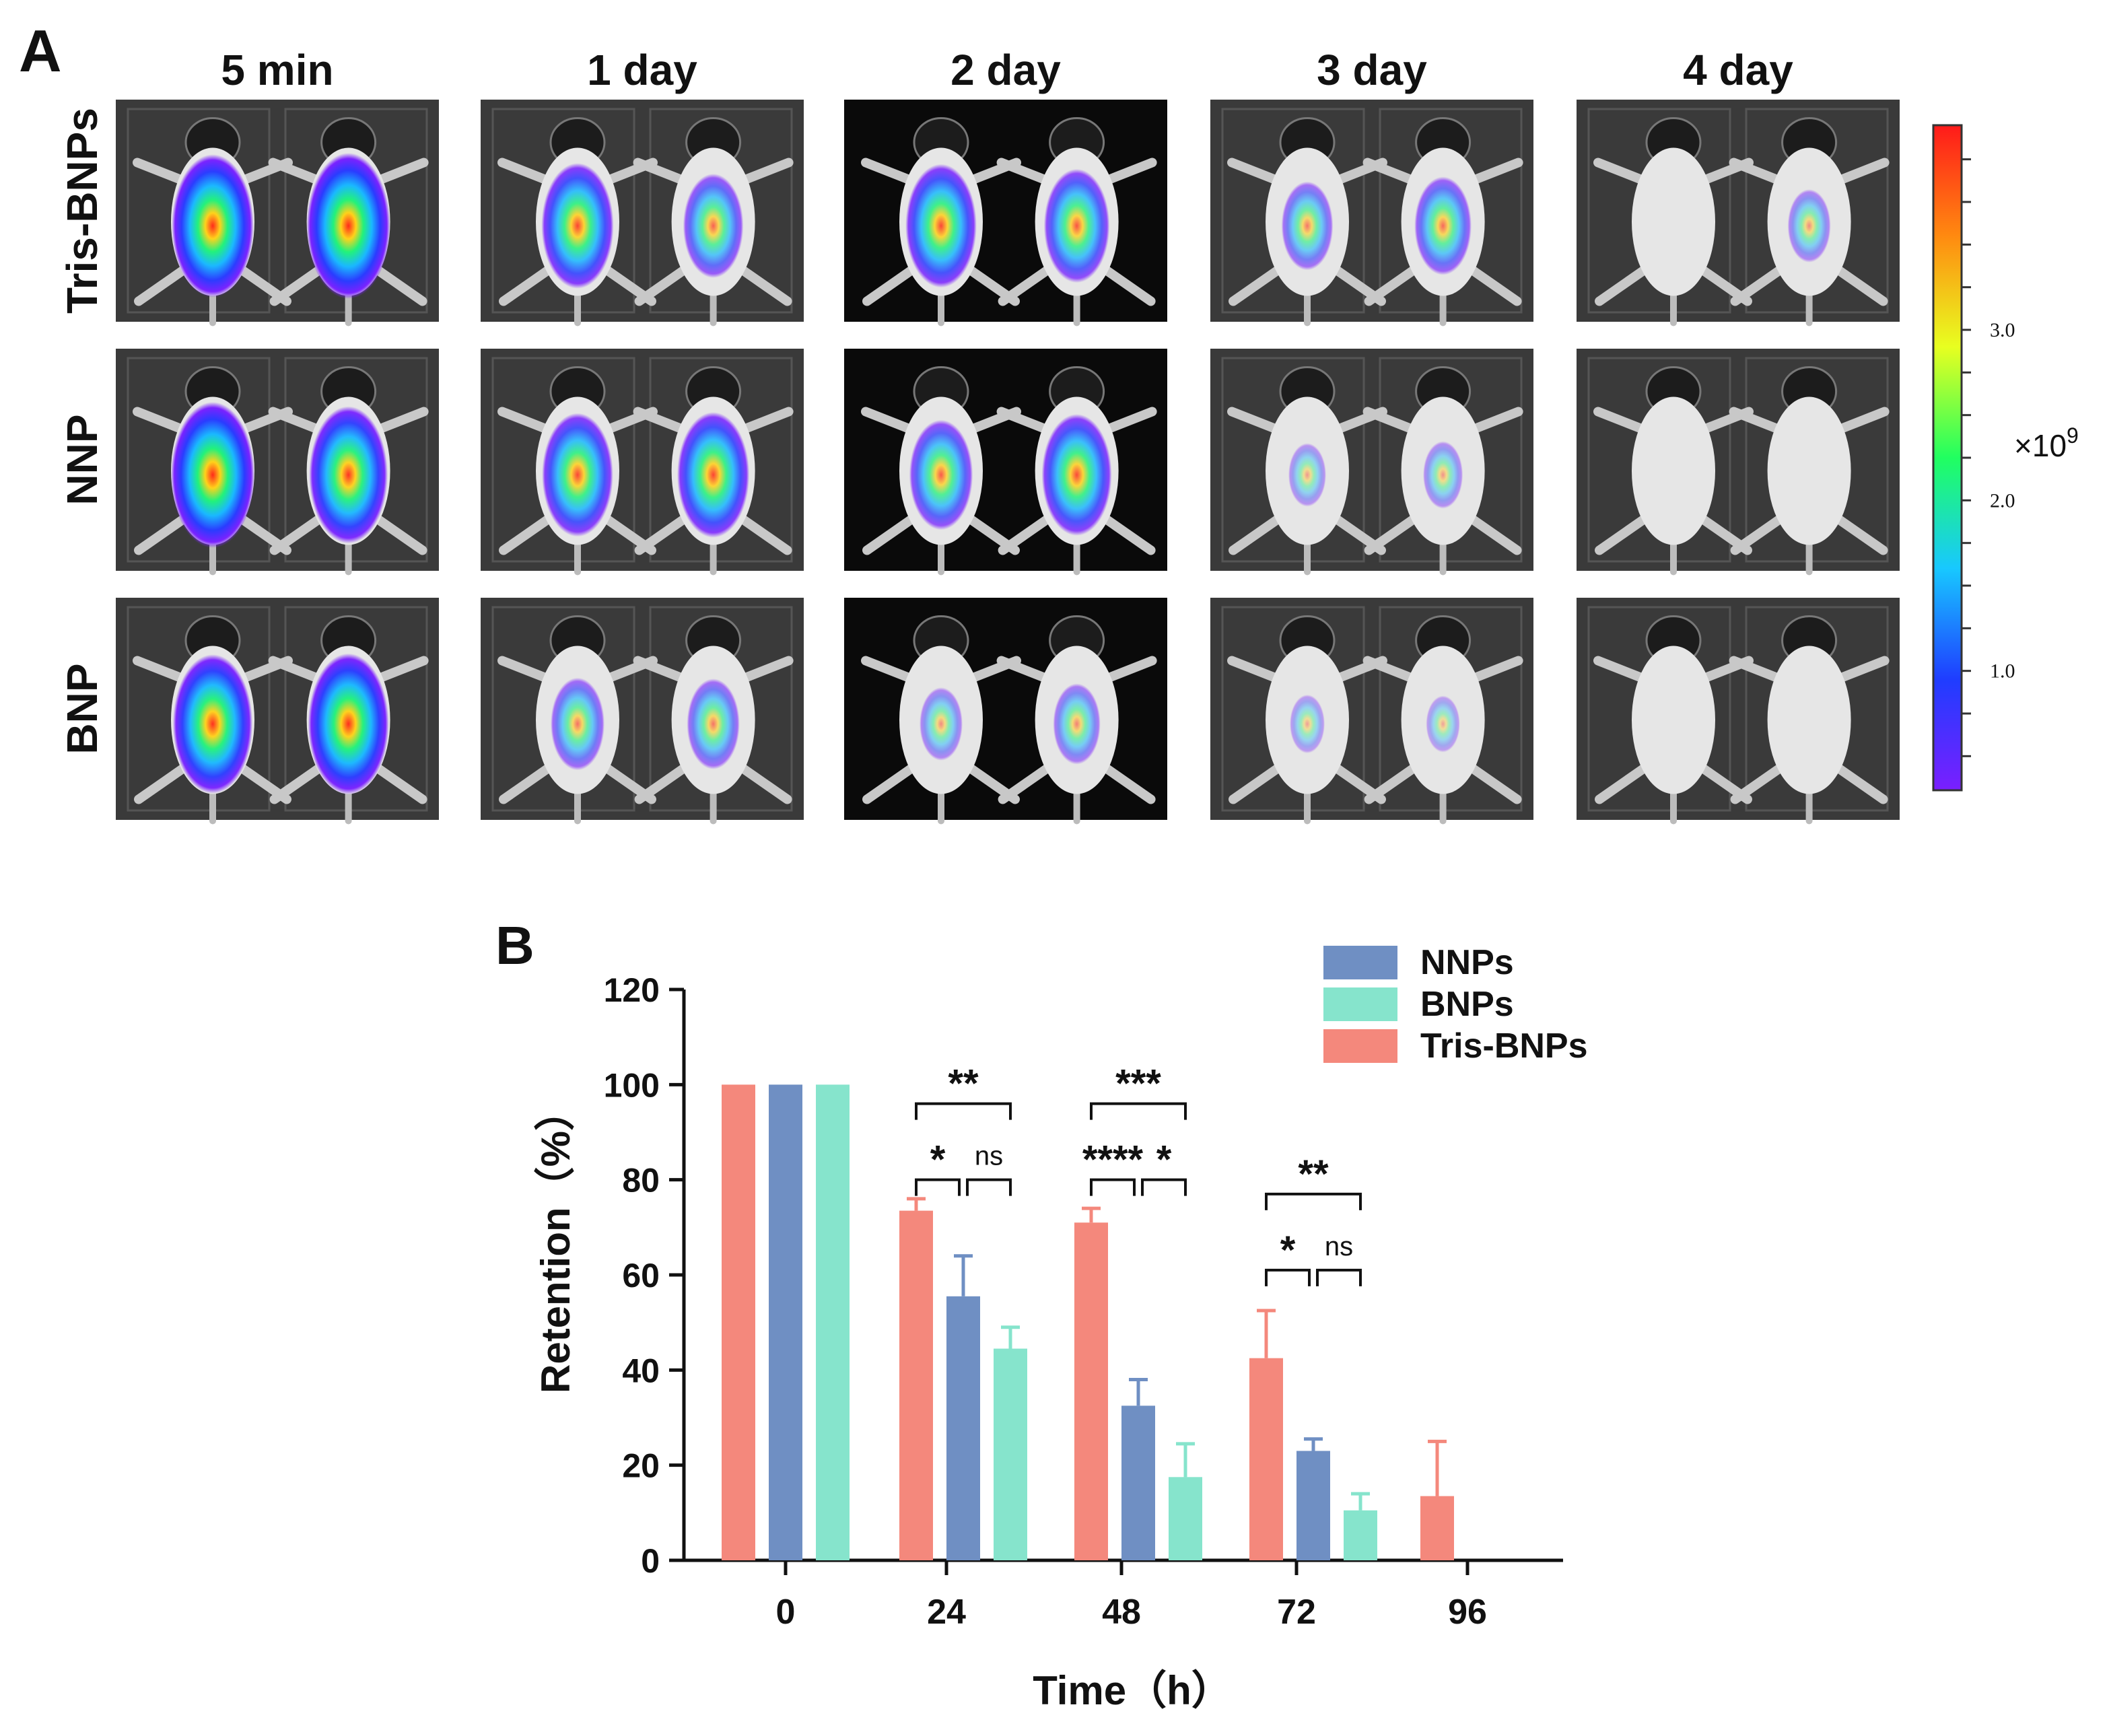  Describe the element at coordinates (1288, 1250) in the screenshot. I see `significance-label: *` at that location.